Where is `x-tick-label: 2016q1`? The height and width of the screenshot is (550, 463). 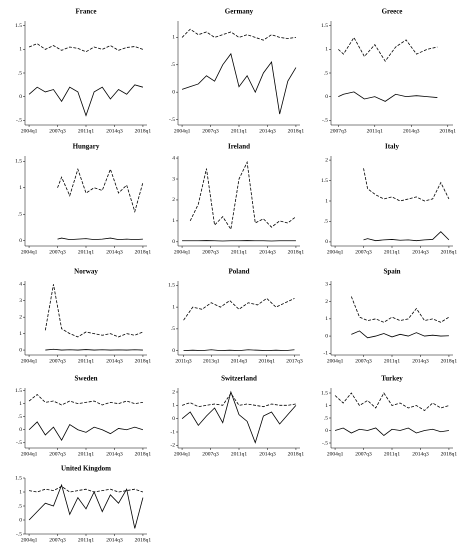
x-tick-label: 2016q1 is located at coordinates (266, 361).